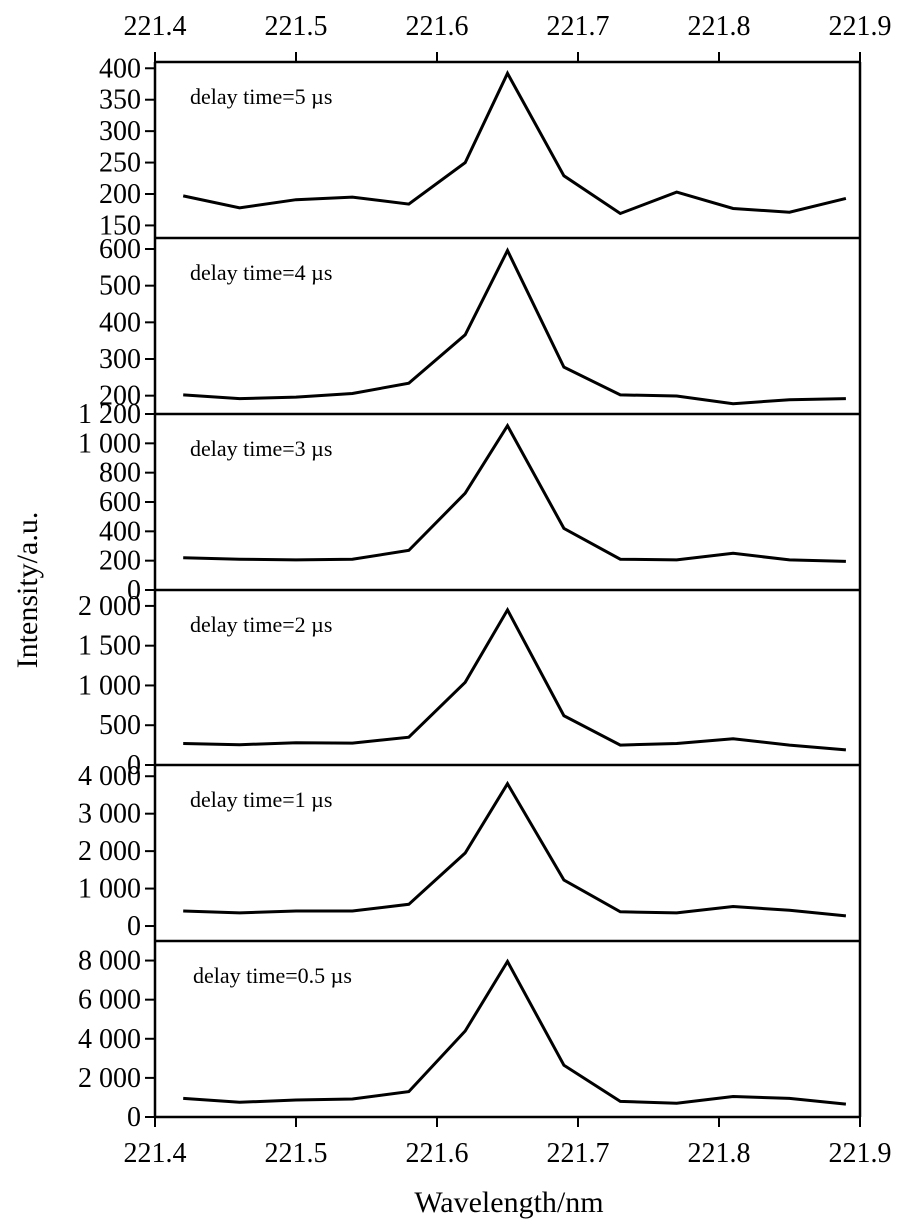 Image resolution: width=900 pixels, height=1226 pixels. I want to click on x-tick-label-top: 221.6, so click(437, 26).